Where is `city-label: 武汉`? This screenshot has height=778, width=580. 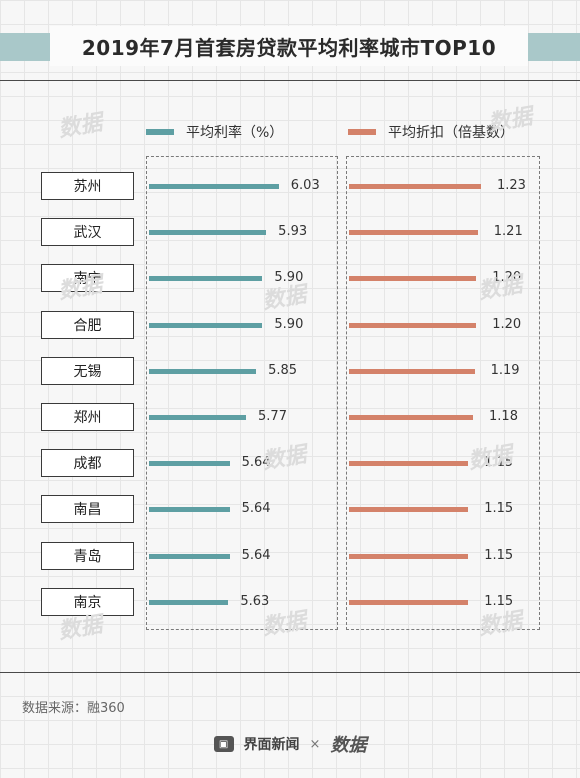
city-label: 武汉 is located at coordinates (87, 232).